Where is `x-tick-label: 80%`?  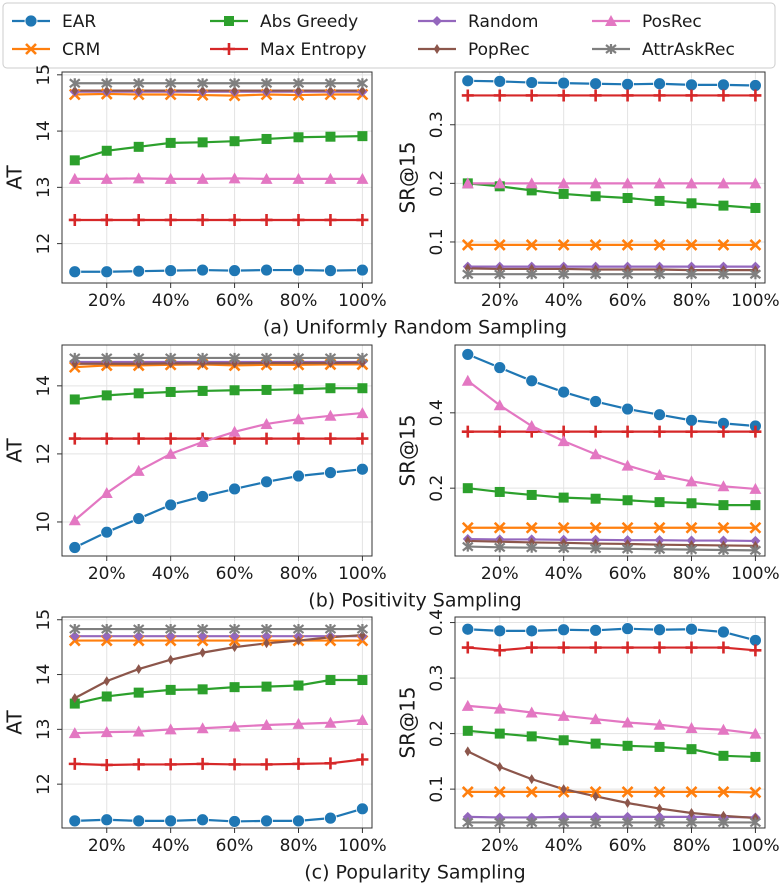 x-tick-label: 80% is located at coordinates (692, 846).